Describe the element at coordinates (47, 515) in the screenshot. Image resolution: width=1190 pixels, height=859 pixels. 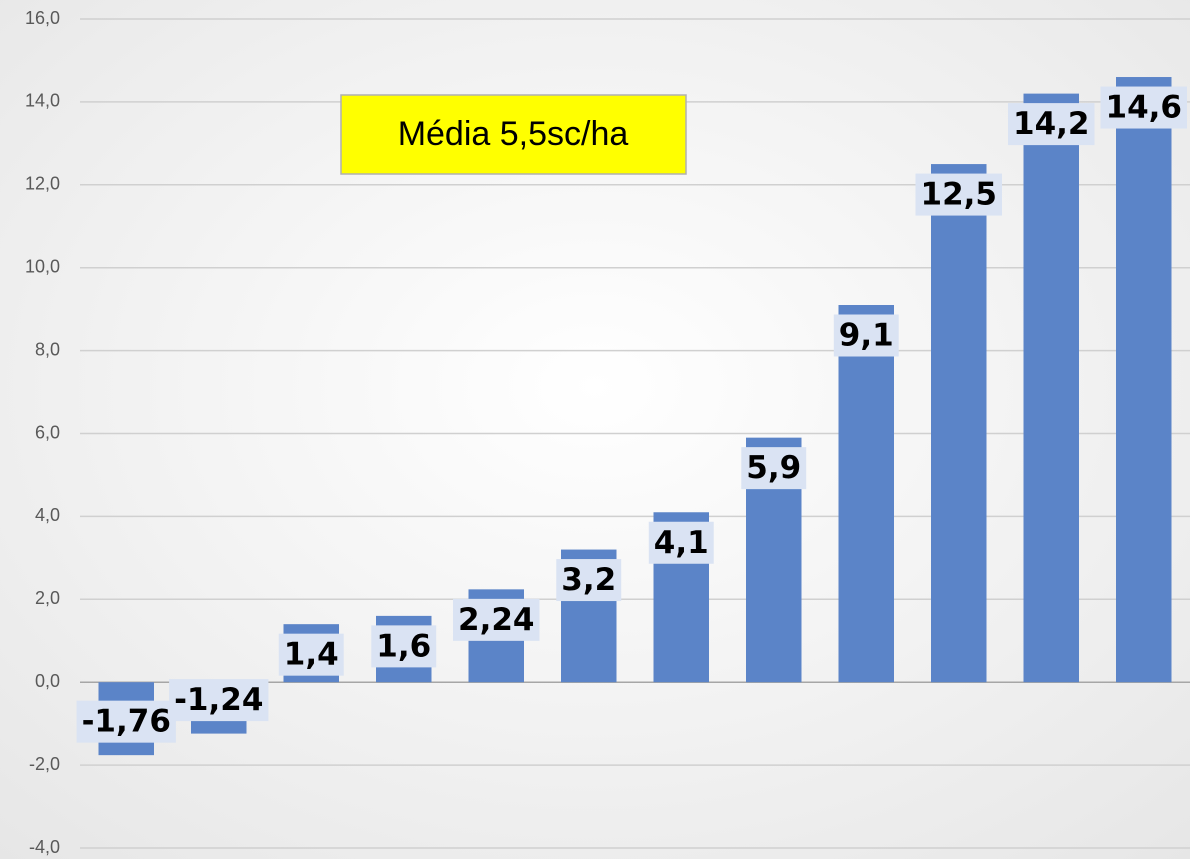
I see `y-tick-label: 4,0` at that location.